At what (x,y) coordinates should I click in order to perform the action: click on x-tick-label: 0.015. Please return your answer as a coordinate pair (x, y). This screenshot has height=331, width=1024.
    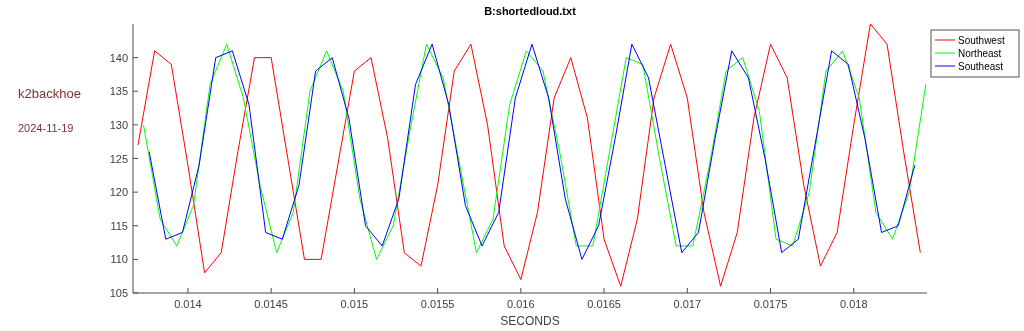
    Looking at the image, I should click on (354, 304).